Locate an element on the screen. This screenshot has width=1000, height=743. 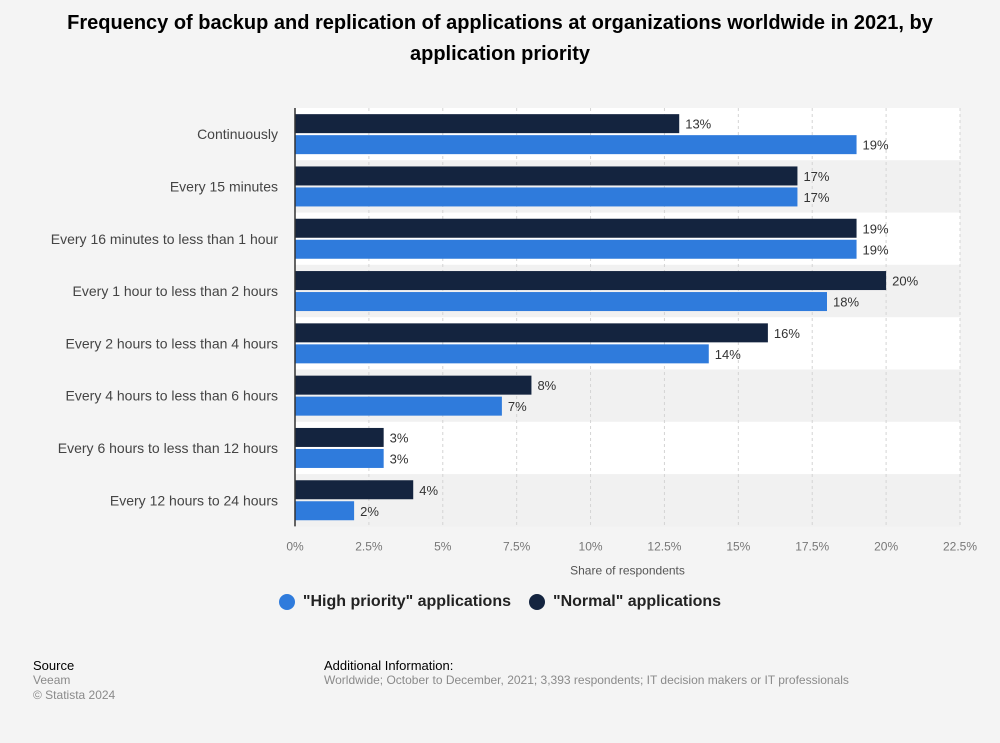
data-label: 14% is located at coordinates (728, 354).